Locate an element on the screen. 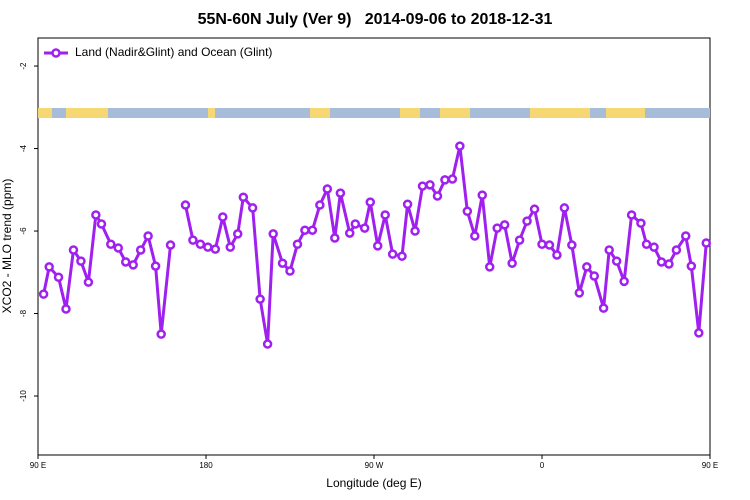  legend-label: Land (Nadir&Glint) and Ocean (Glint) is located at coordinates (173, 52).